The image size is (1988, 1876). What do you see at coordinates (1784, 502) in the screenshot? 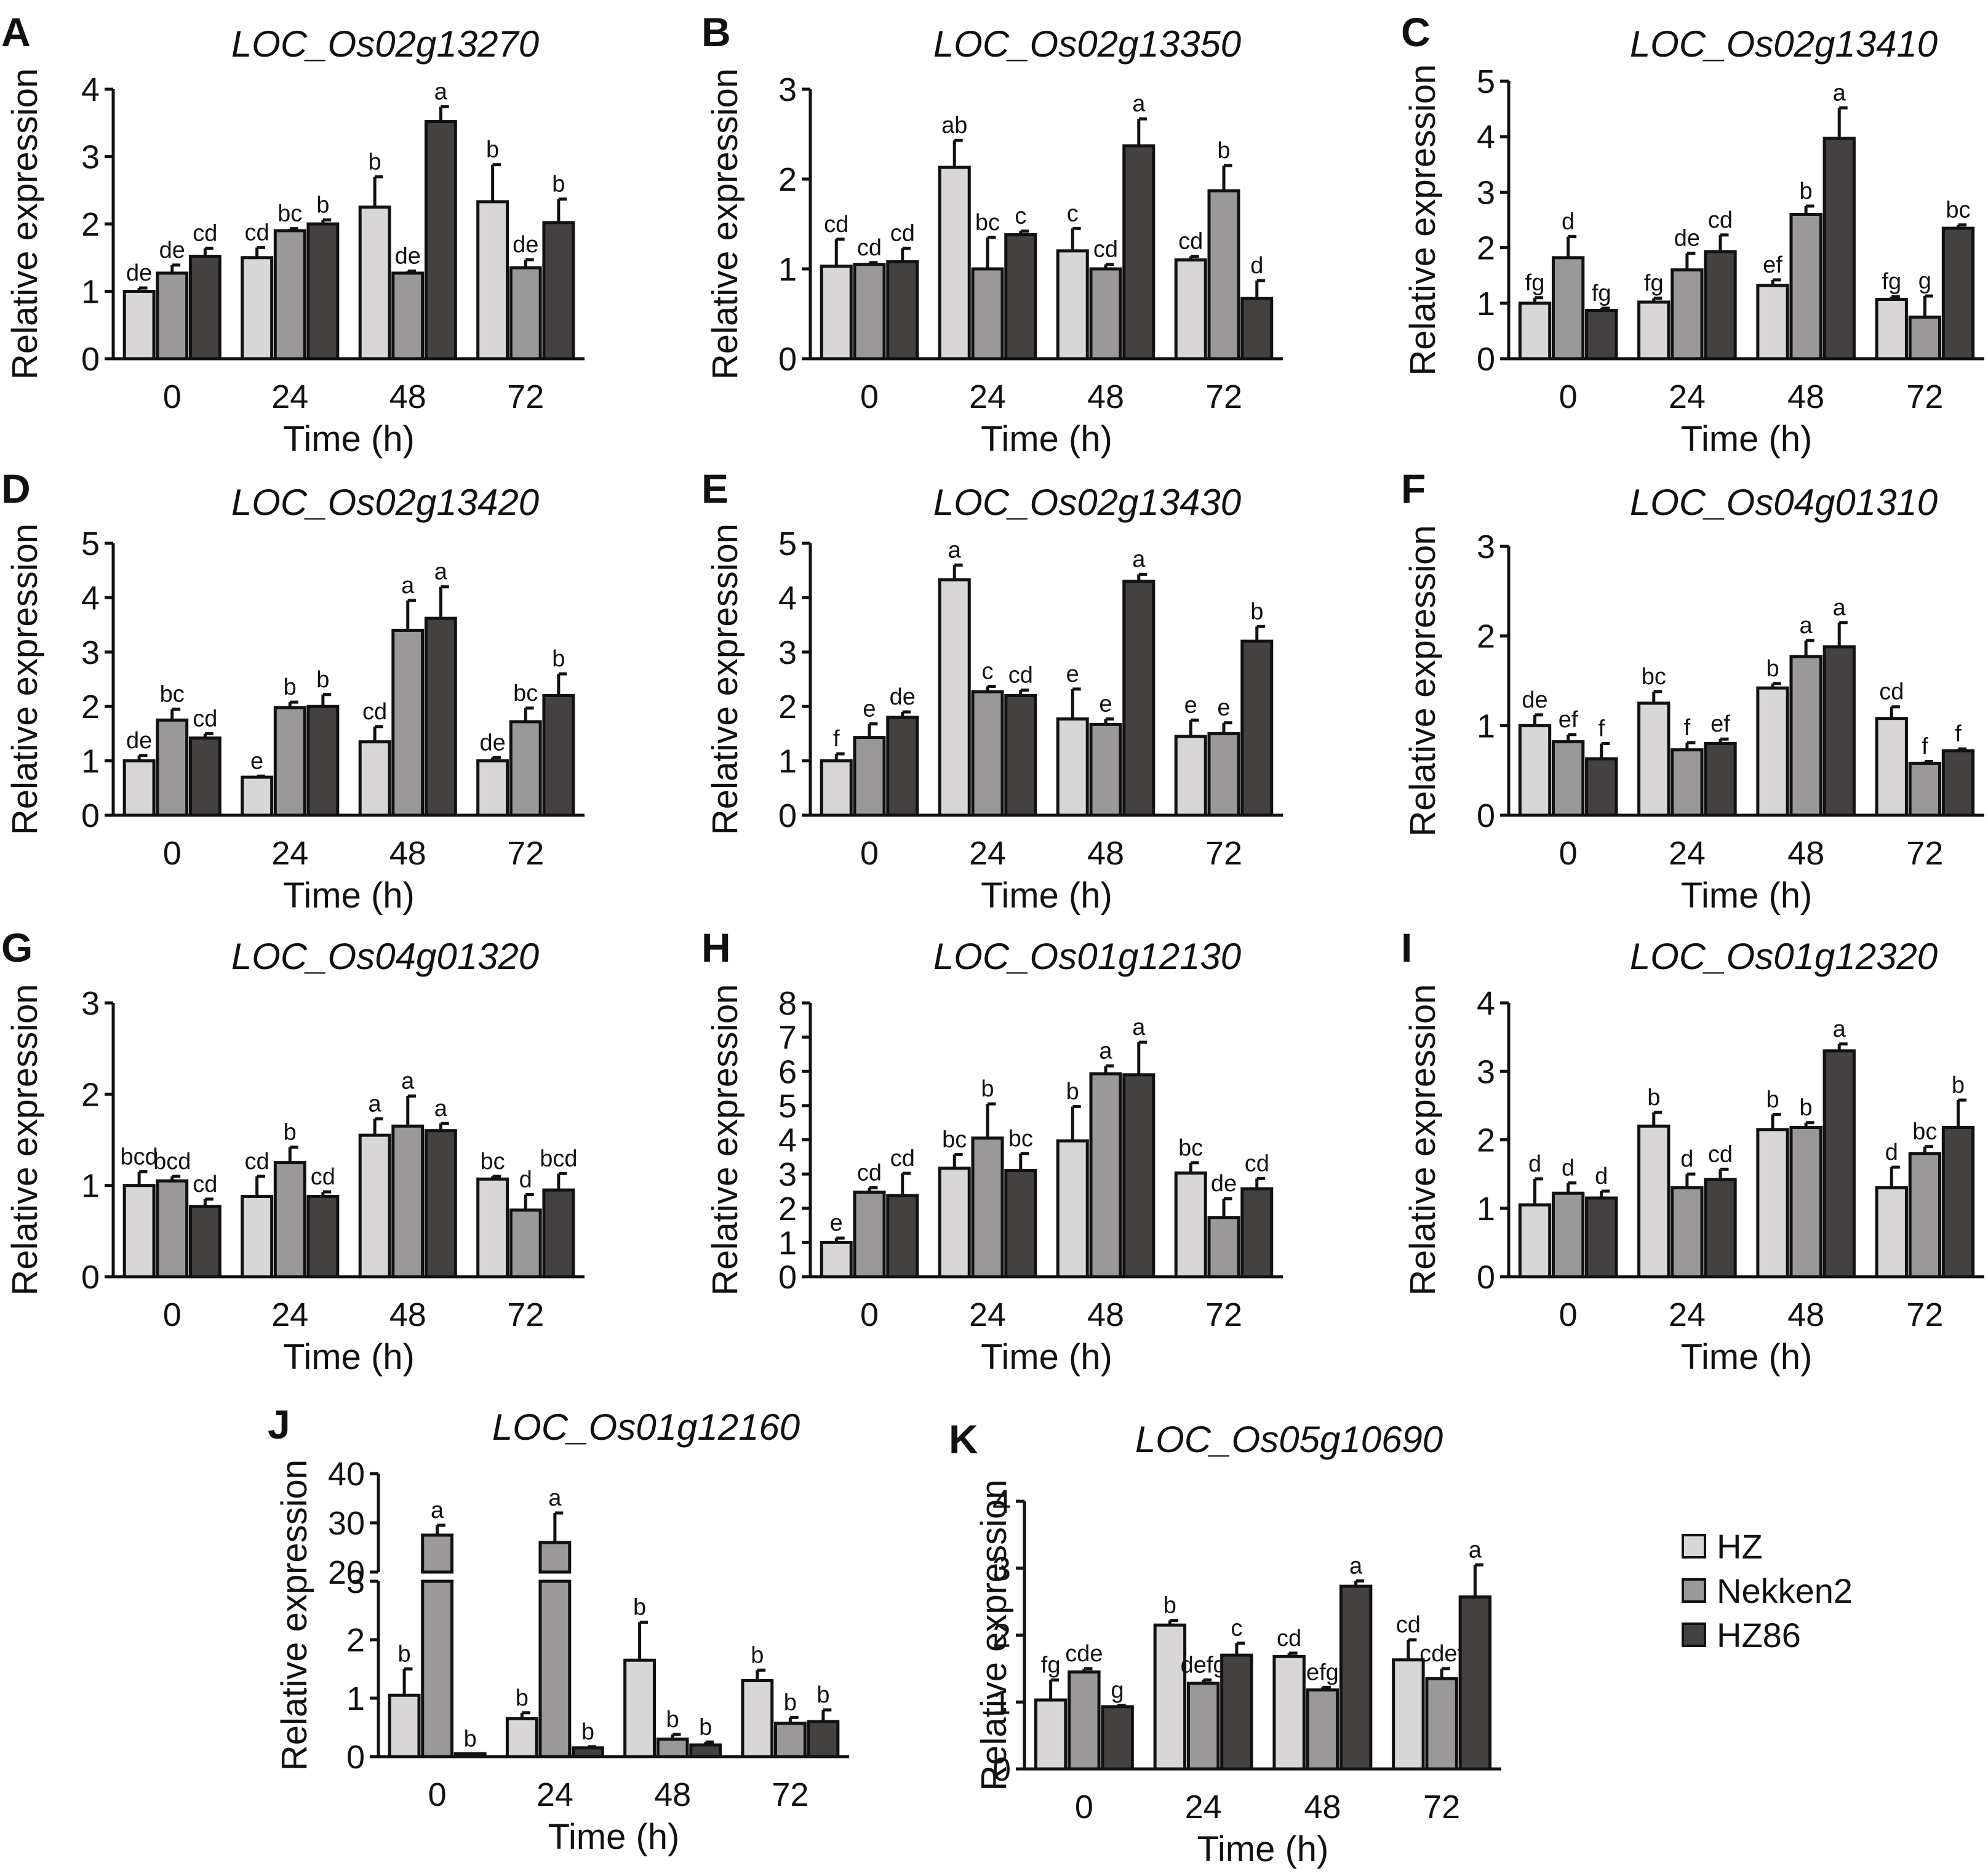
I see `gene-title: LOC_Os04g01310` at bounding box center [1784, 502].